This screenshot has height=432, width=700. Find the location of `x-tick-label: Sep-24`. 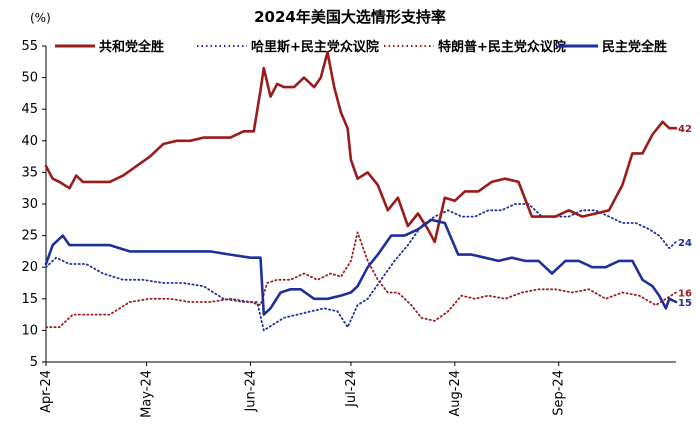

x-tick-label: Sep-24 is located at coordinates (559, 393).